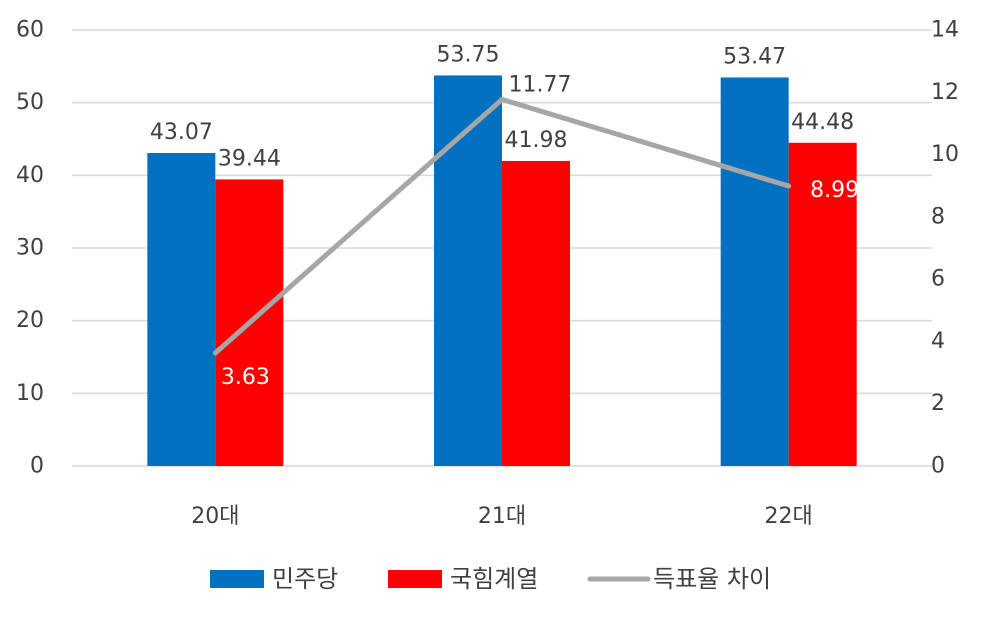 This screenshot has height=620, width=1005. What do you see at coordinates (834, 190) in the screenshot?
I see `line-data-label: 8.99` at bounding box center [834, 190].